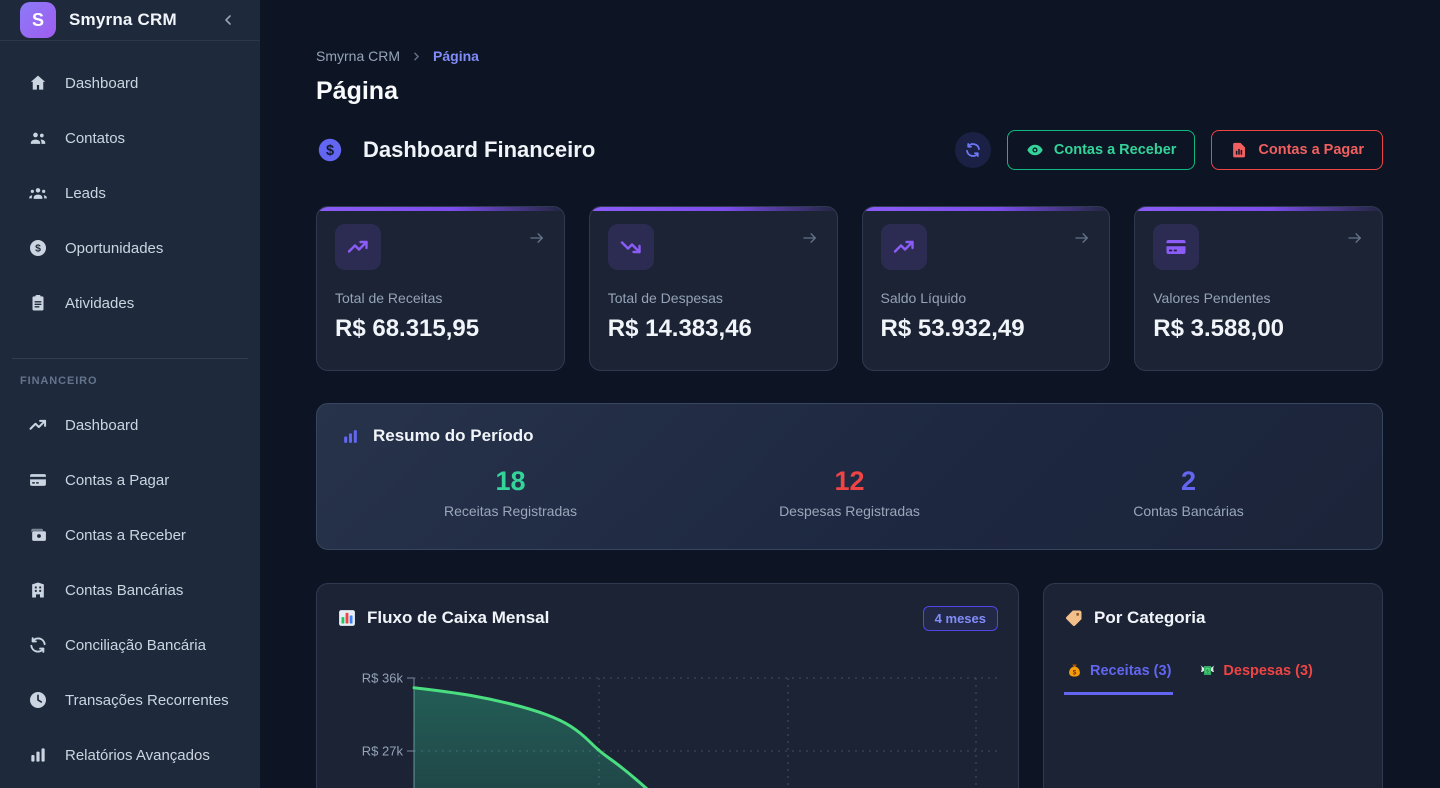 This screenshot has width=1440, height=788. What do you see at coordinates (952, 328) in the screenshot?
I see `stat-value: R$ 53.932,49` at bounding box center [952, 328].